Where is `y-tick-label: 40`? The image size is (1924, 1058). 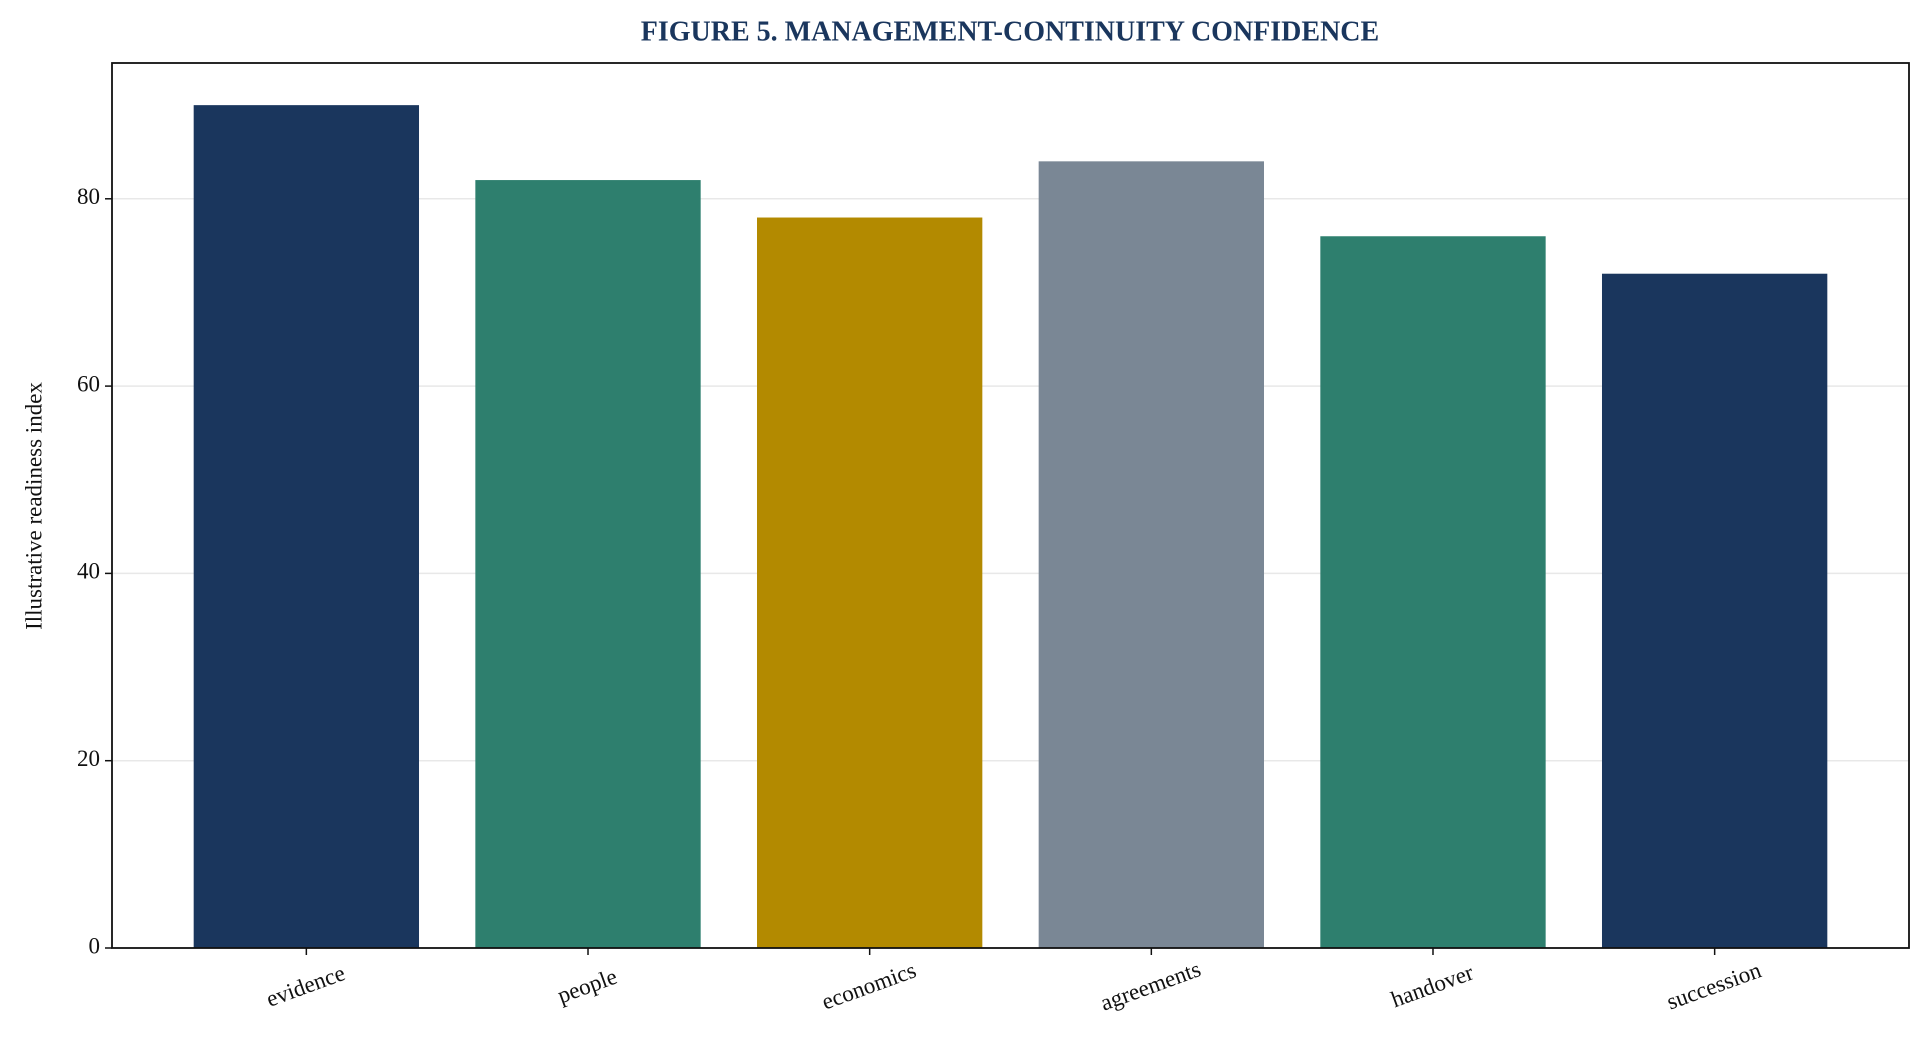
y-tick-label: 40 is located at coordinates (88, 571).